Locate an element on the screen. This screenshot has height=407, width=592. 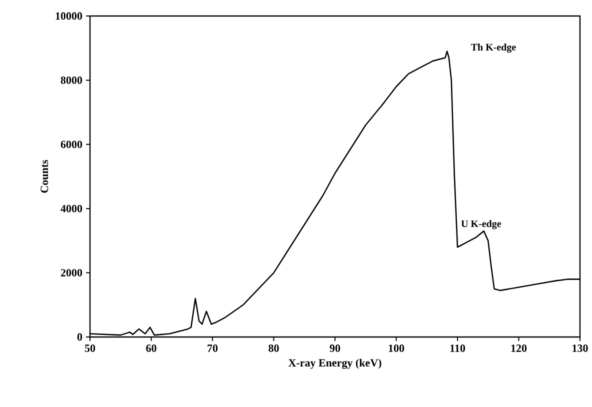
y-tick-label: 4000 is located at coordinates (71, 208).